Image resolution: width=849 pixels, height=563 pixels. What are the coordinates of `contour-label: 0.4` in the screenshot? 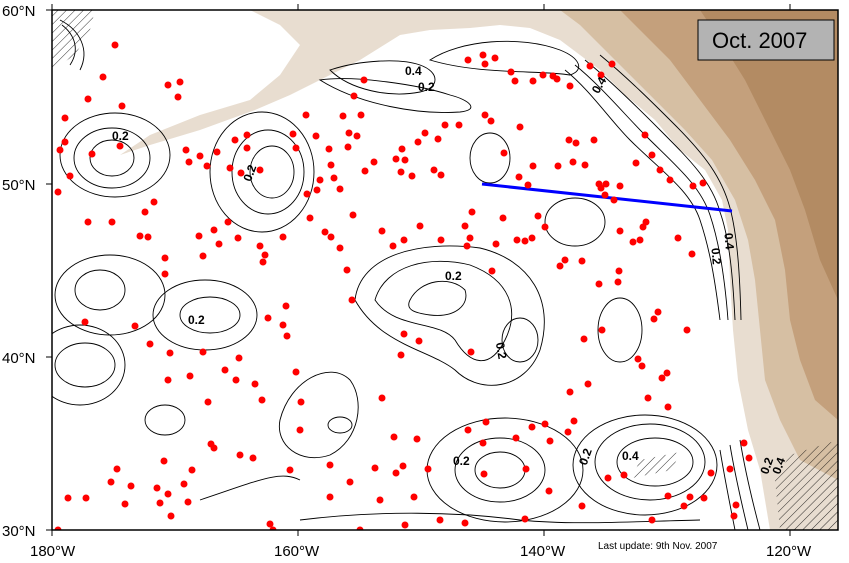 It's located at (778, 465).